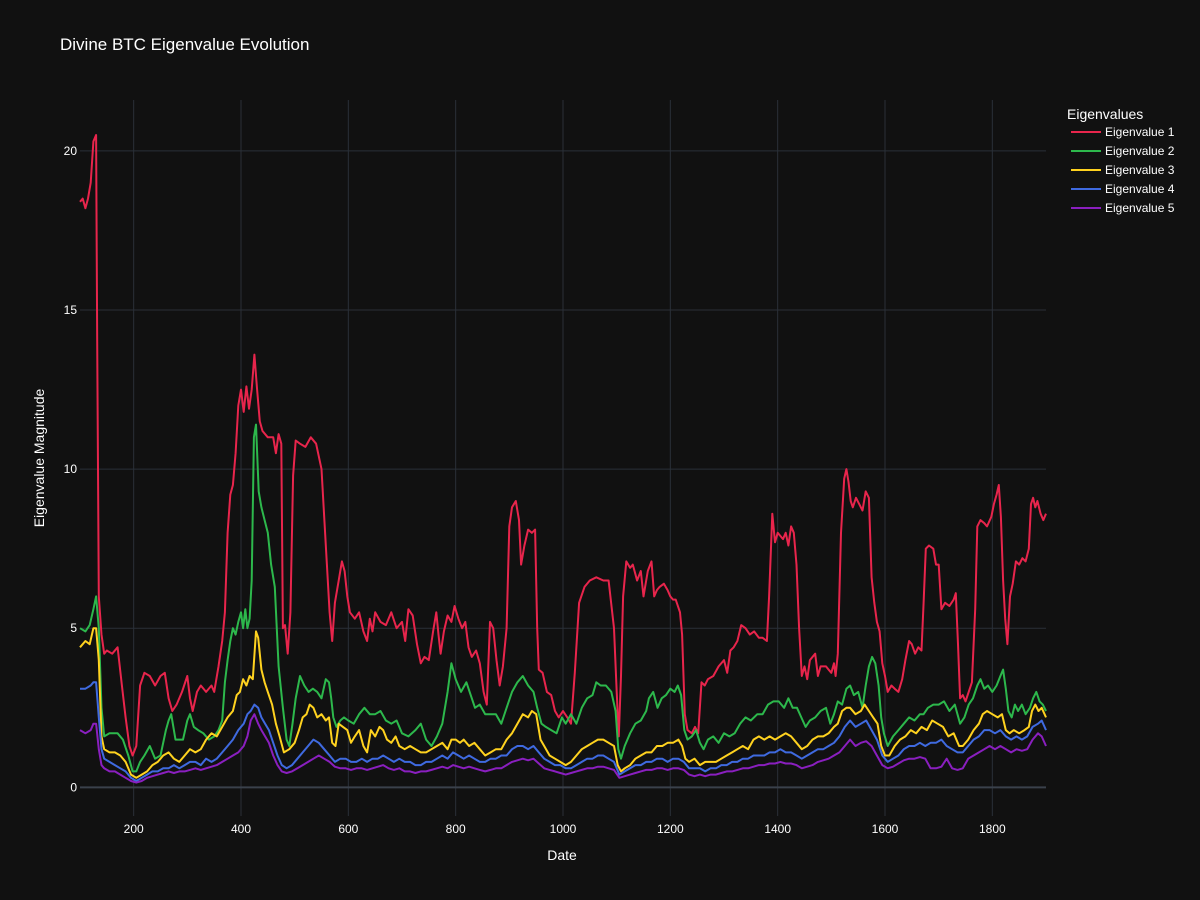 This screenshot has height=900, width=1200. Describe the element at coordinates (73, 787) in the screenshot. I see `y-tick-label: 0` at that location.